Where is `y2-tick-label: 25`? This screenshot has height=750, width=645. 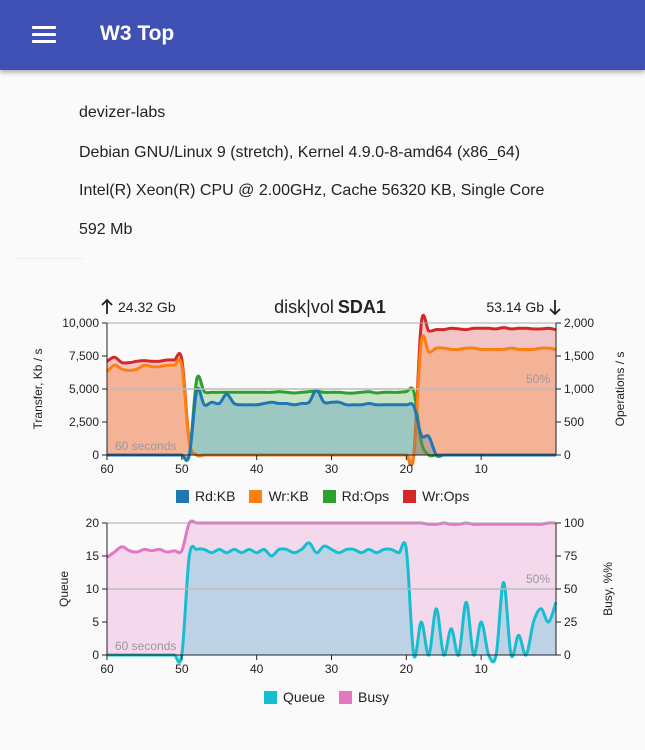
y2-tick-label: 25 is located at coordinates (571, 622).